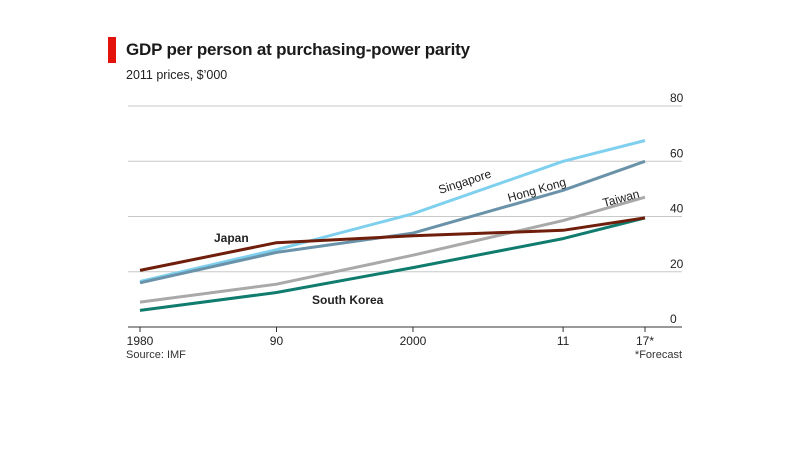  What do you see at coordinates (277, 341) in the screenshot?
I see `x-tick-label: 90` at bounding box center [277, 341].